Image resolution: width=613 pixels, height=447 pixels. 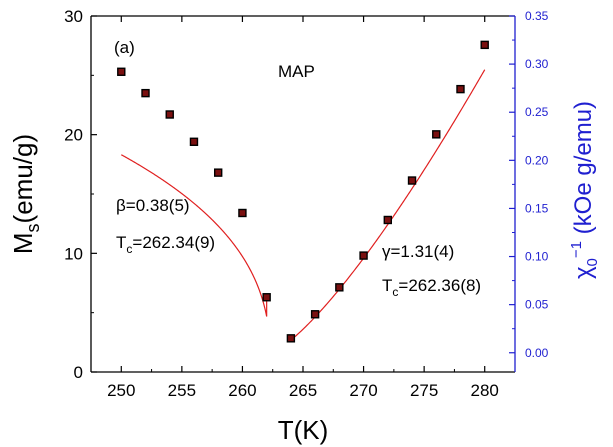 I want to click on y-right-axis-ticks: 0.00 0.05 0.10 0.15 0.20 0.25 0.30 0.35, so click(x=529, y=184).